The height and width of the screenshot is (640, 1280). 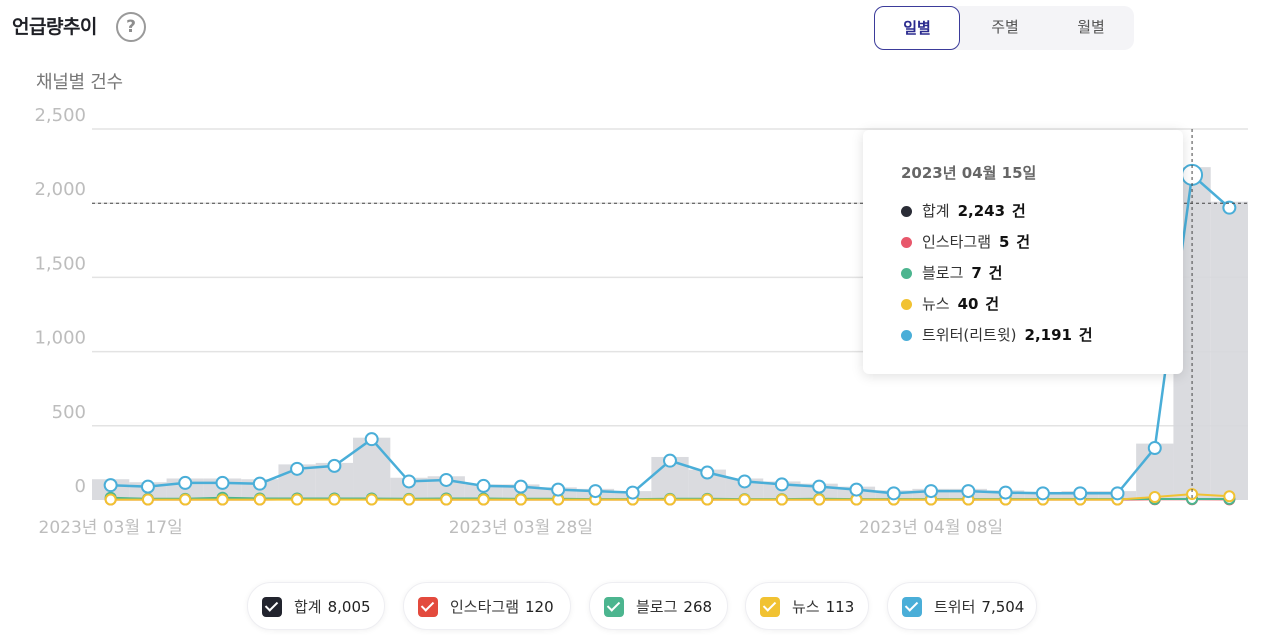 I want to click on y-tick-label: 0, so click(x=80, y=486).